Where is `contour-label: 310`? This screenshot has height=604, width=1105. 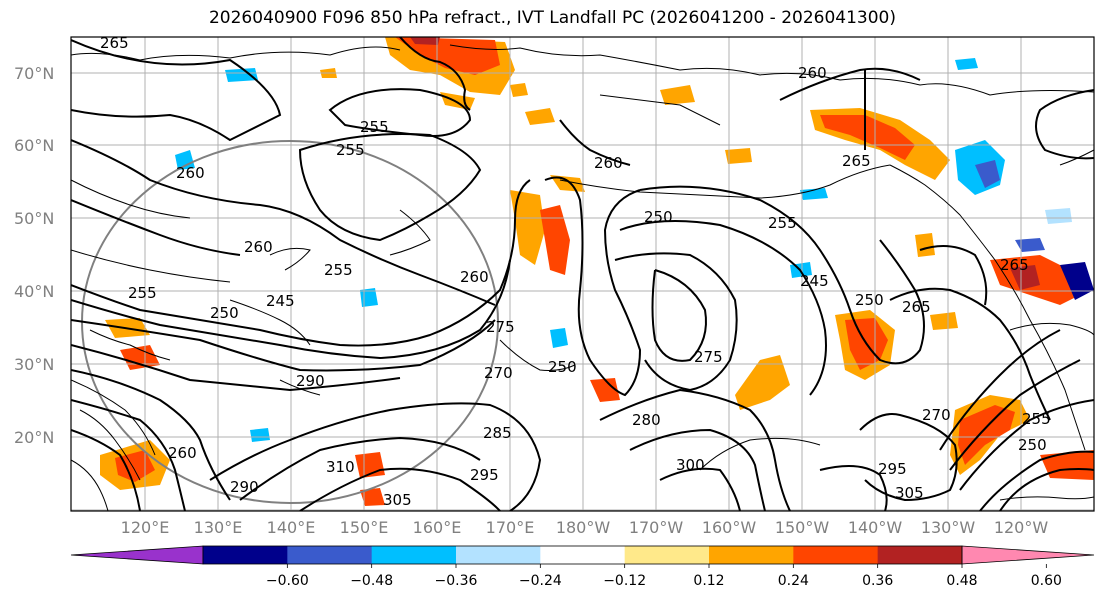
contour-label: 310 is located at coordinates (340, 467).